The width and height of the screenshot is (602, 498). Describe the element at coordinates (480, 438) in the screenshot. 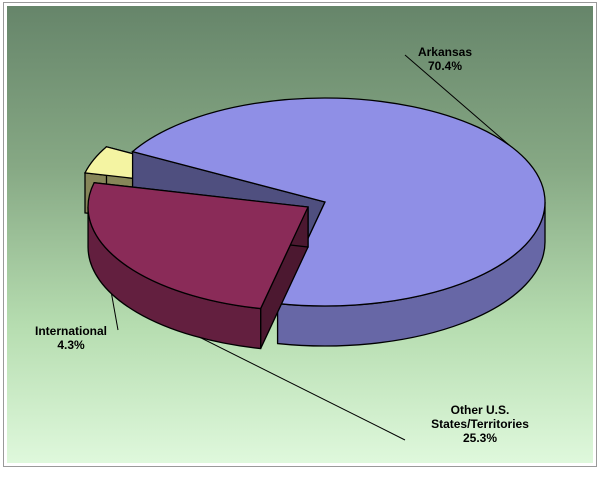

I see `slice-value-other-us: 25.3%` at that location.